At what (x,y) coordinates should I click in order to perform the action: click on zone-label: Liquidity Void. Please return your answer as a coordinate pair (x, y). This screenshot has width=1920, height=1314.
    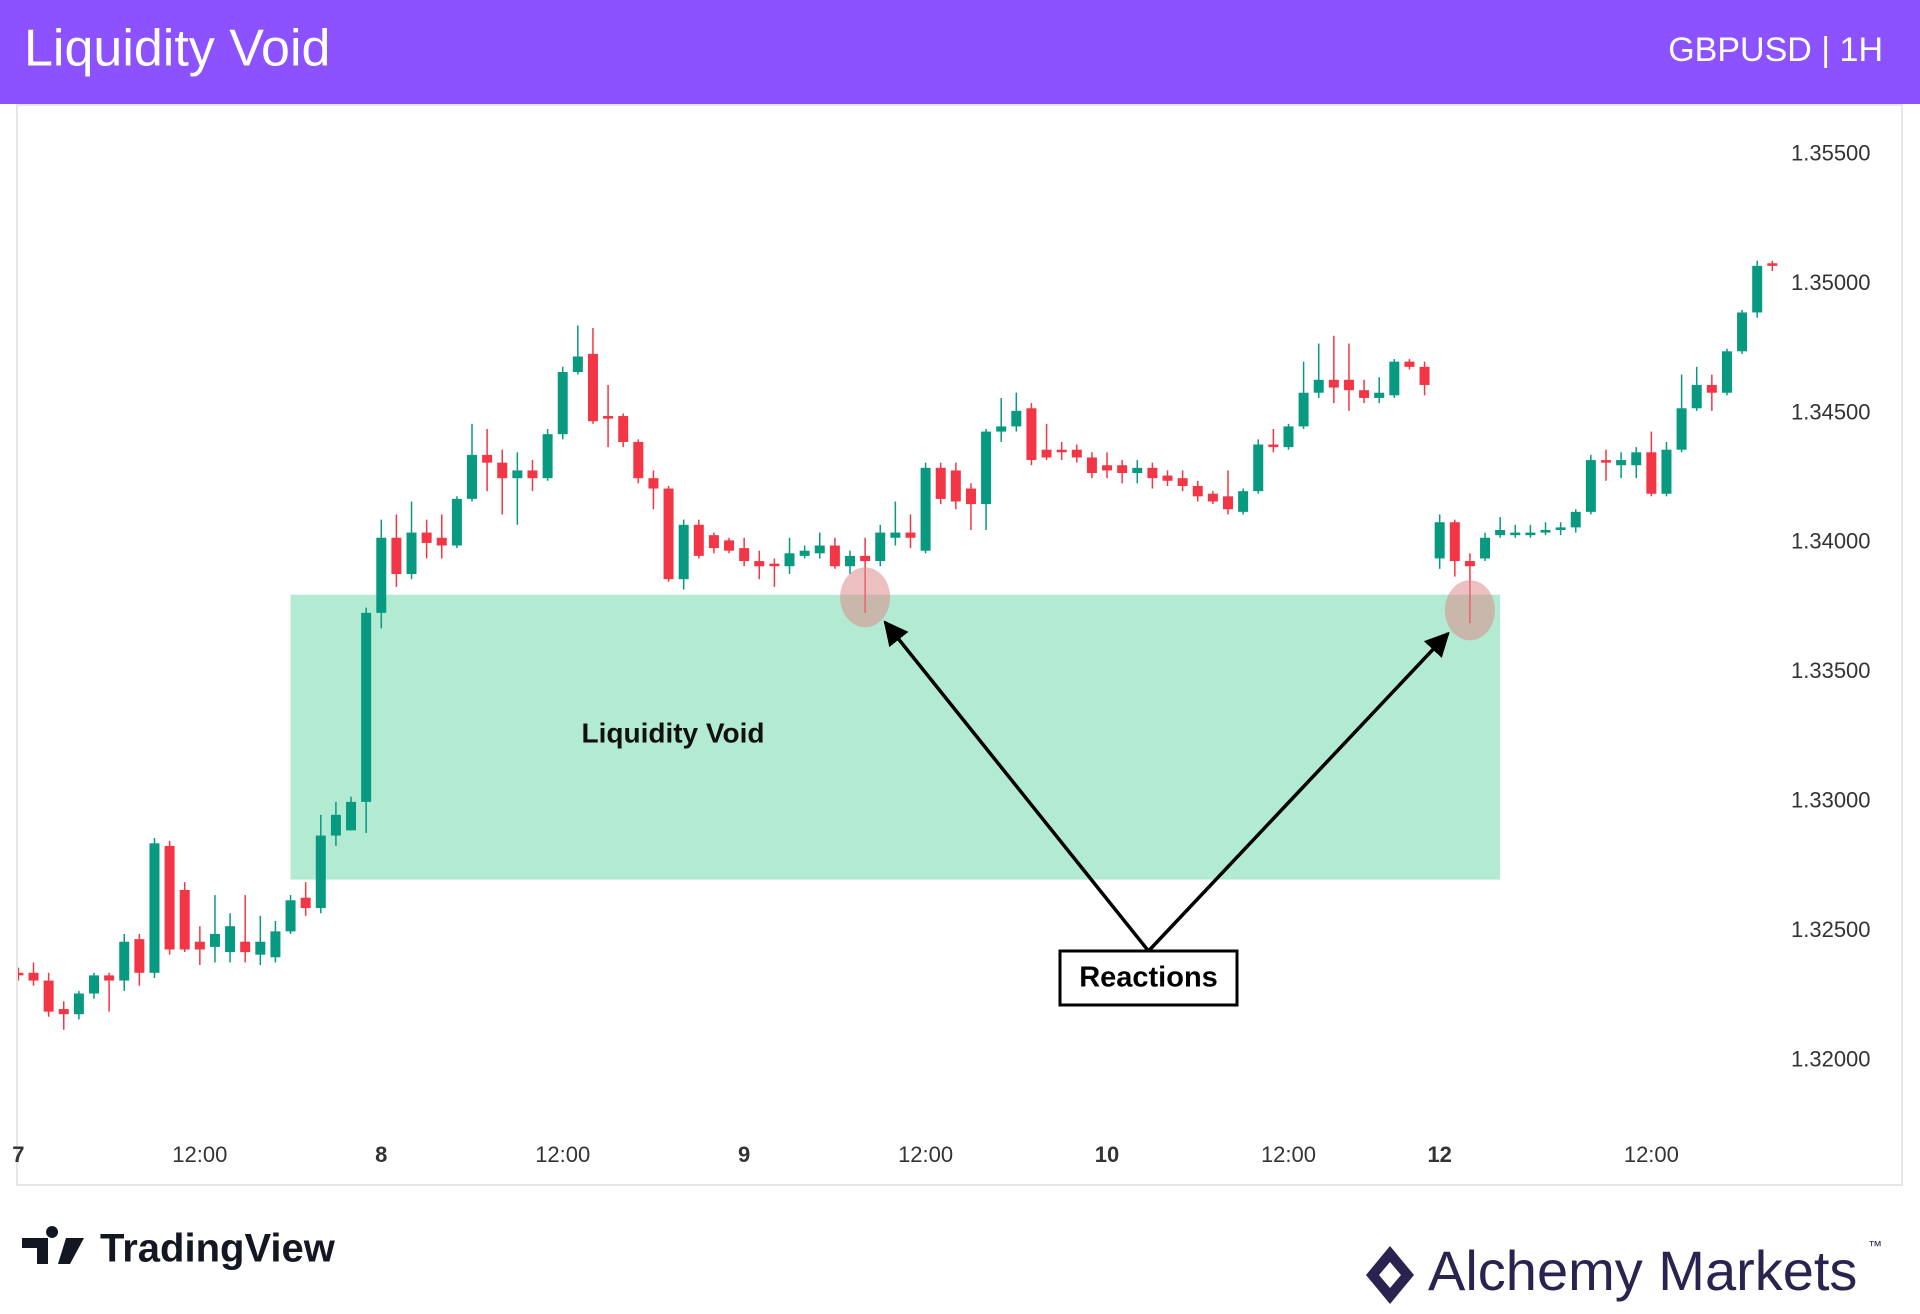
    Looking at the image, I should click on (672, 732).